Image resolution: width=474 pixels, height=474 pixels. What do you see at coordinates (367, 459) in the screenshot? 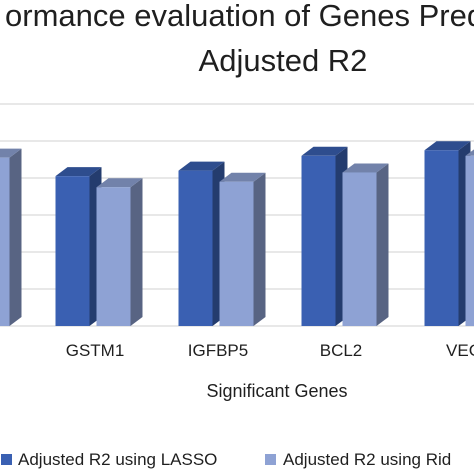
I see `legend-label-ridge: Adjusted R2 using Rid` at bounding box center [367, 459].